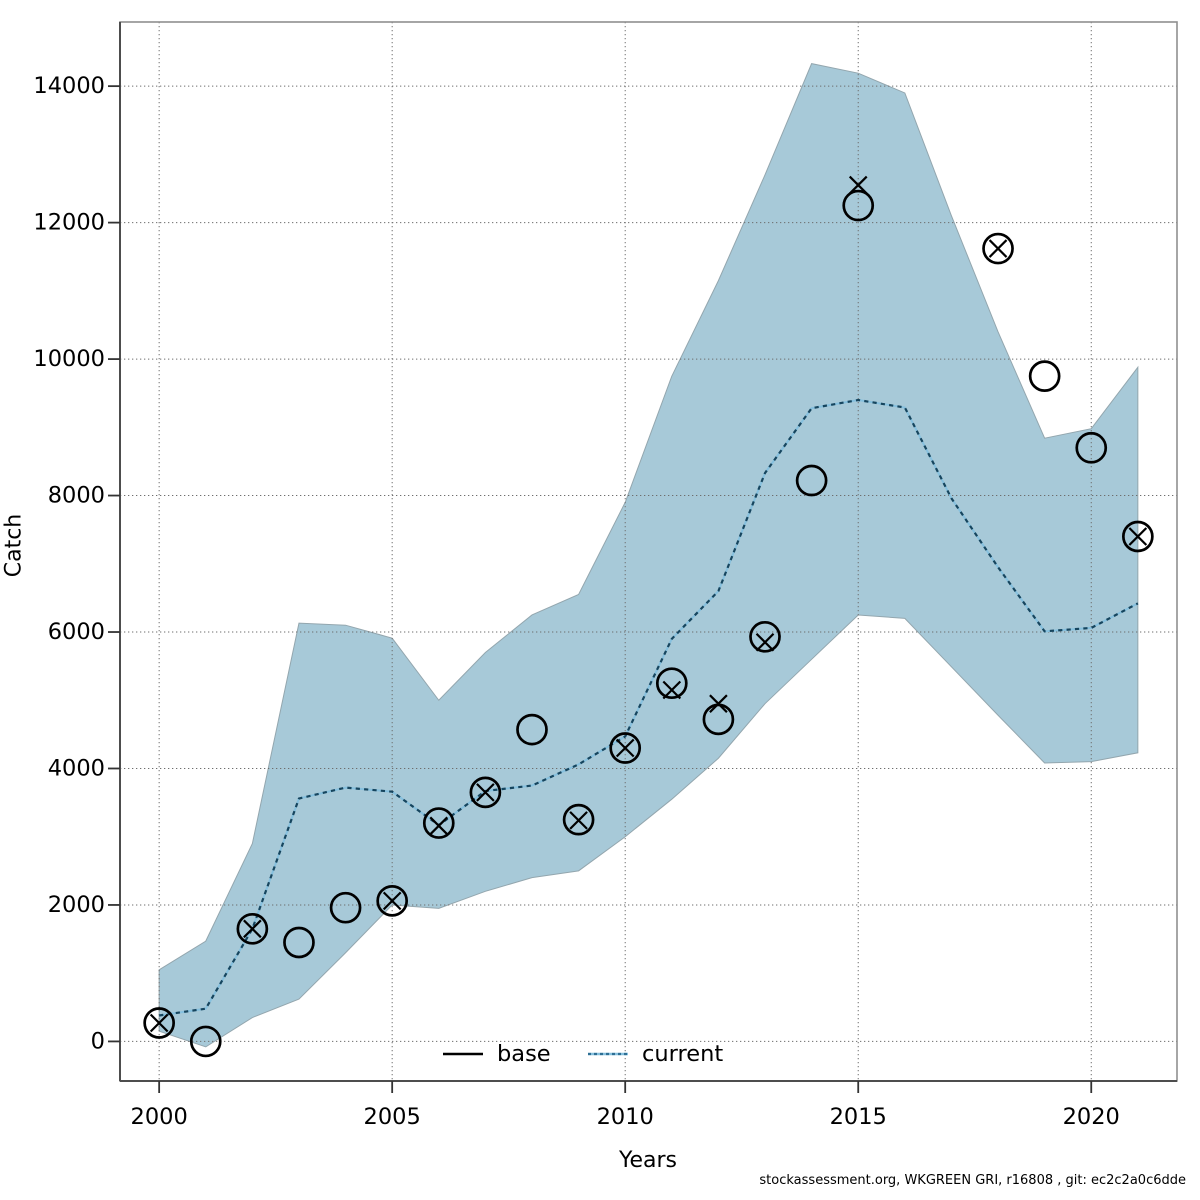  I want to click on y-tick-label: 2000, so click(76, 905).